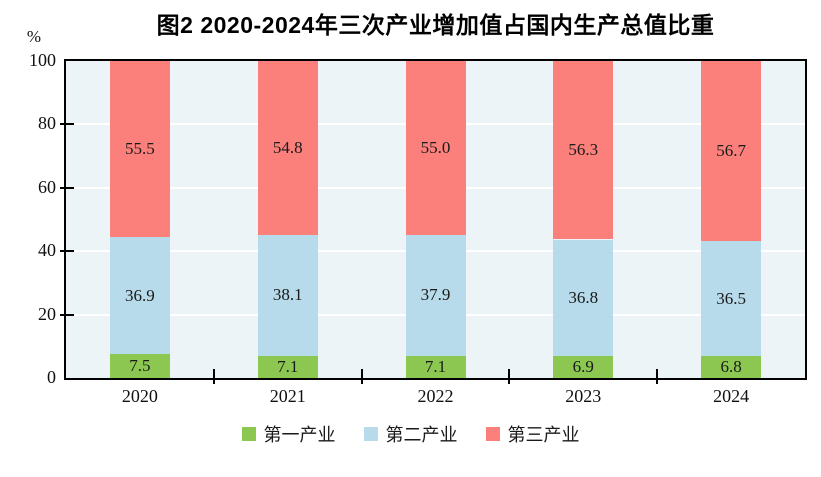  I want to click on bar-value-label: 6.9, so click(583, 367).